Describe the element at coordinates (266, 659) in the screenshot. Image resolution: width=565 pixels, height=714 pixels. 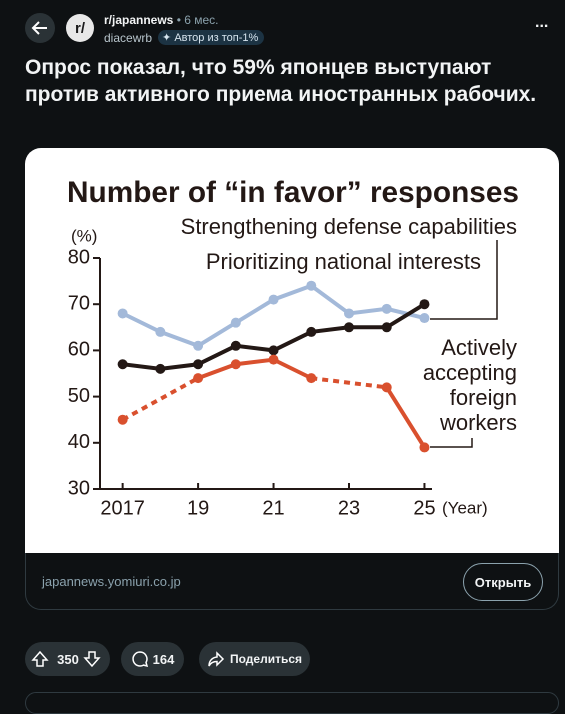
I see `share-text: Поделиться` at that location.